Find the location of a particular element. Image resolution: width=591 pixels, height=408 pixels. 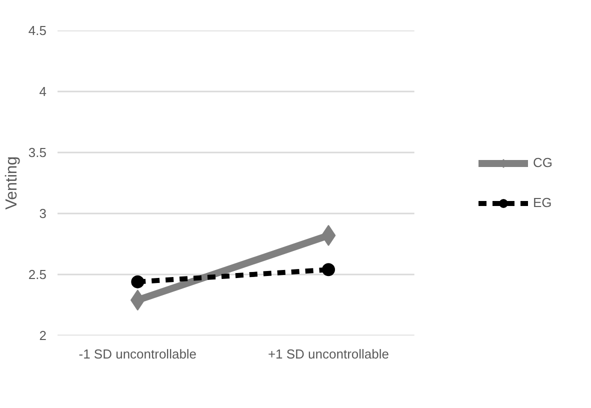

y-tick-label: 2 is located at coordinates (43, 335).